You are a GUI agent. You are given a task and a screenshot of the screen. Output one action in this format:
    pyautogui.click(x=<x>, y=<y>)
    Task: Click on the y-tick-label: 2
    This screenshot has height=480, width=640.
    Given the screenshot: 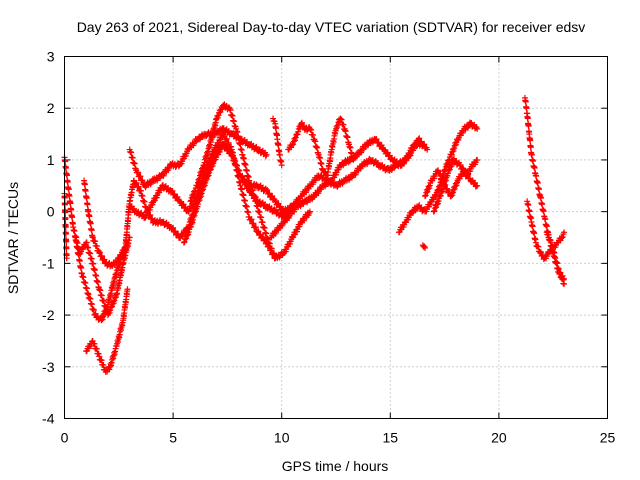 What is the action you would take?
    pyautogui.click(x=51, y=108)
    